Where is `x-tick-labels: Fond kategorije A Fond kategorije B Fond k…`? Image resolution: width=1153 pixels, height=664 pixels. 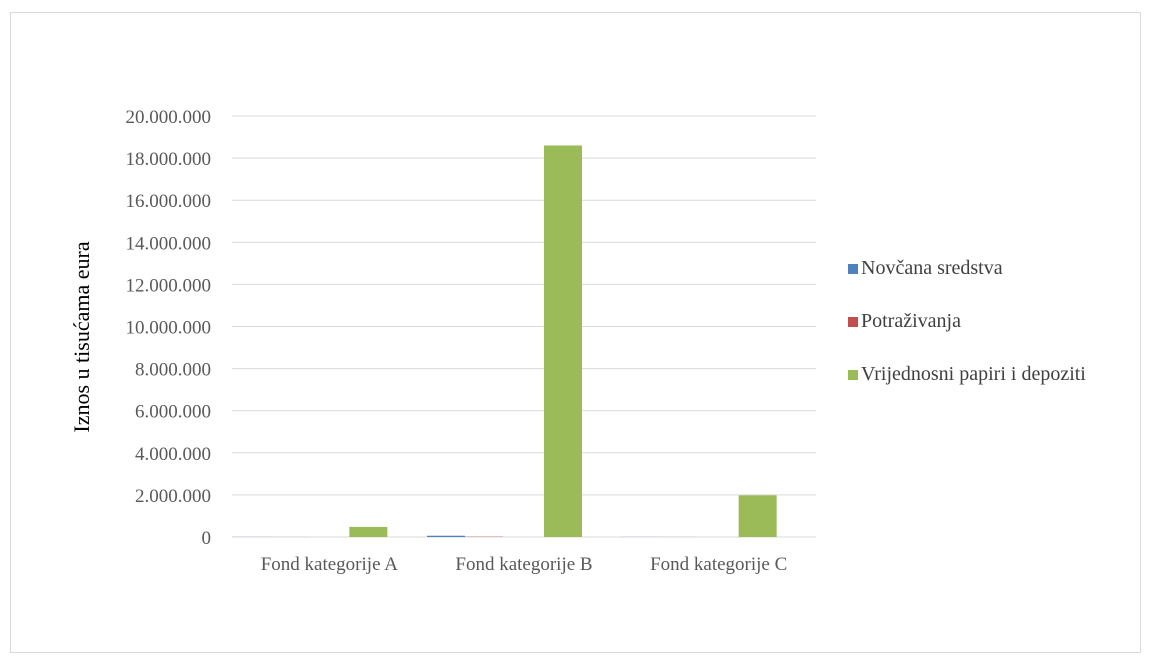 x-tick-labels: Fond kategorije A Fond kategorije B Fond k… is located at coordinates (524, 564).